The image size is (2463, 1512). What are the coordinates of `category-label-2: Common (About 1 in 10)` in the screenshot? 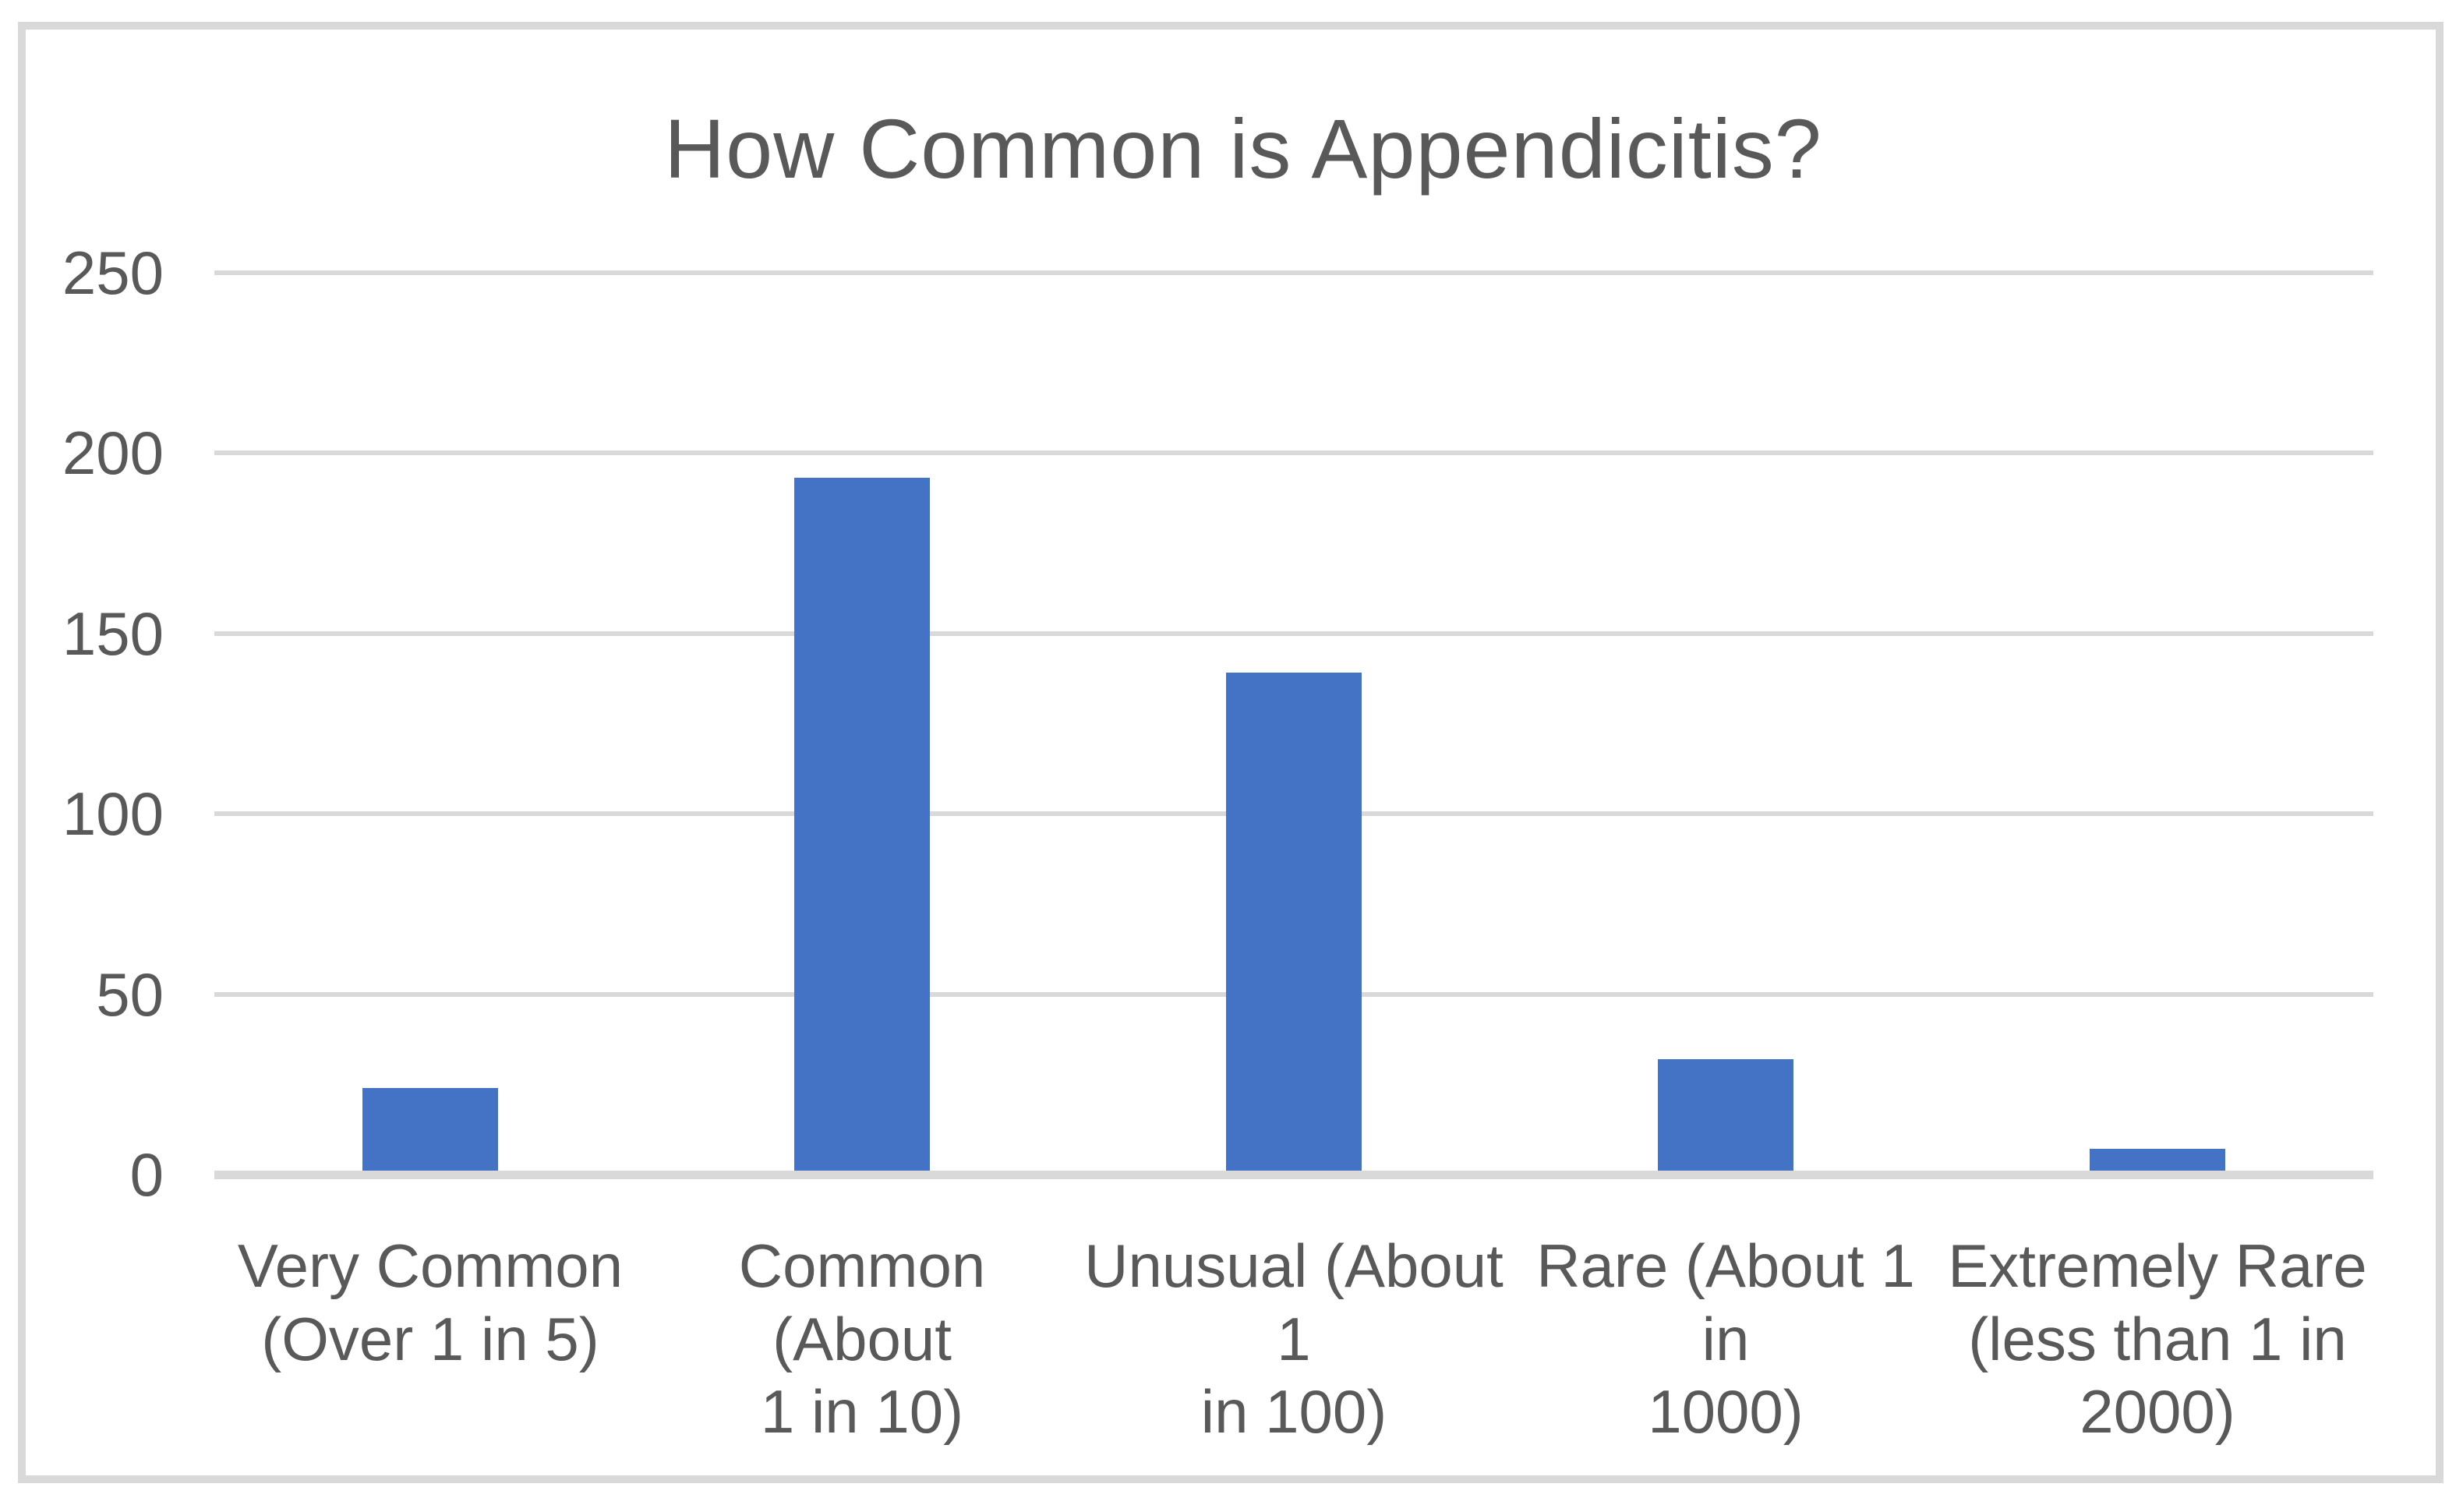 It's located at (862, 1339).